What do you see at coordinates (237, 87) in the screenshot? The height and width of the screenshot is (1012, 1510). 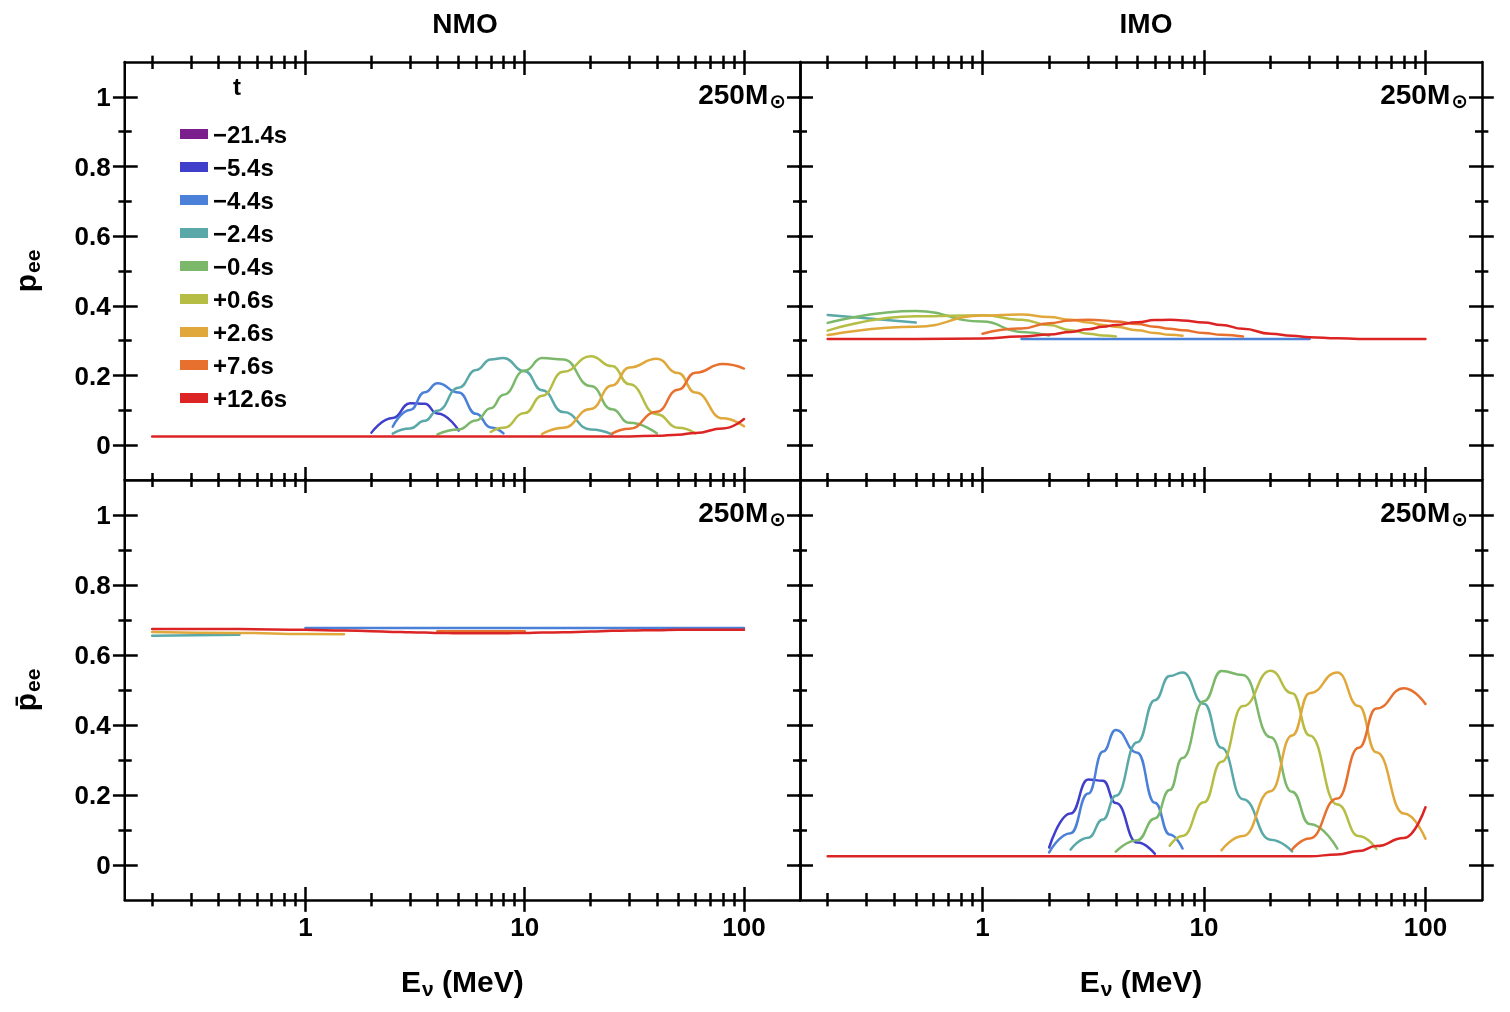 I see `legend-title: t` at bounding box center [237, 87].